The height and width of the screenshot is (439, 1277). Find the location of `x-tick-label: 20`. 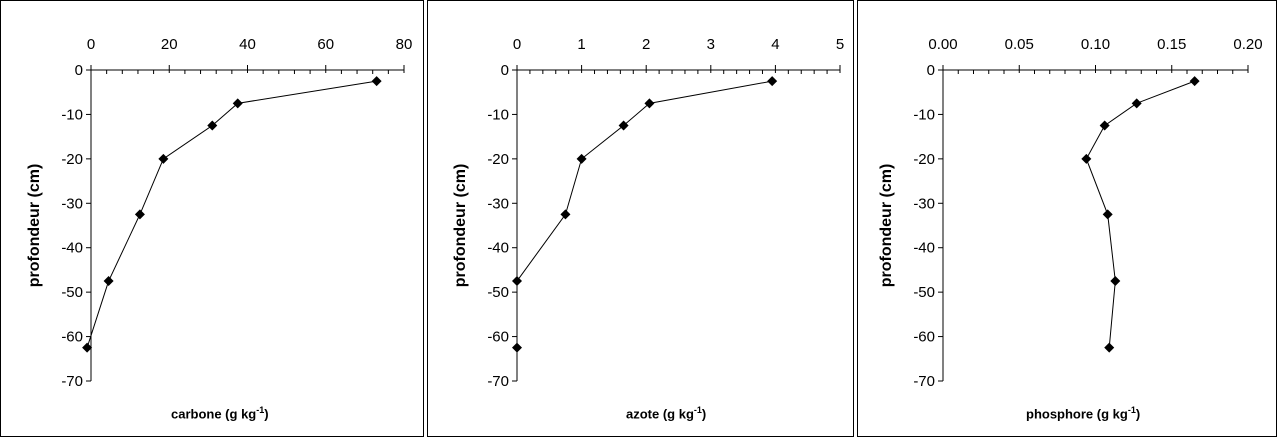

x-tick-label: 20 is located at coordinates (169, 44).